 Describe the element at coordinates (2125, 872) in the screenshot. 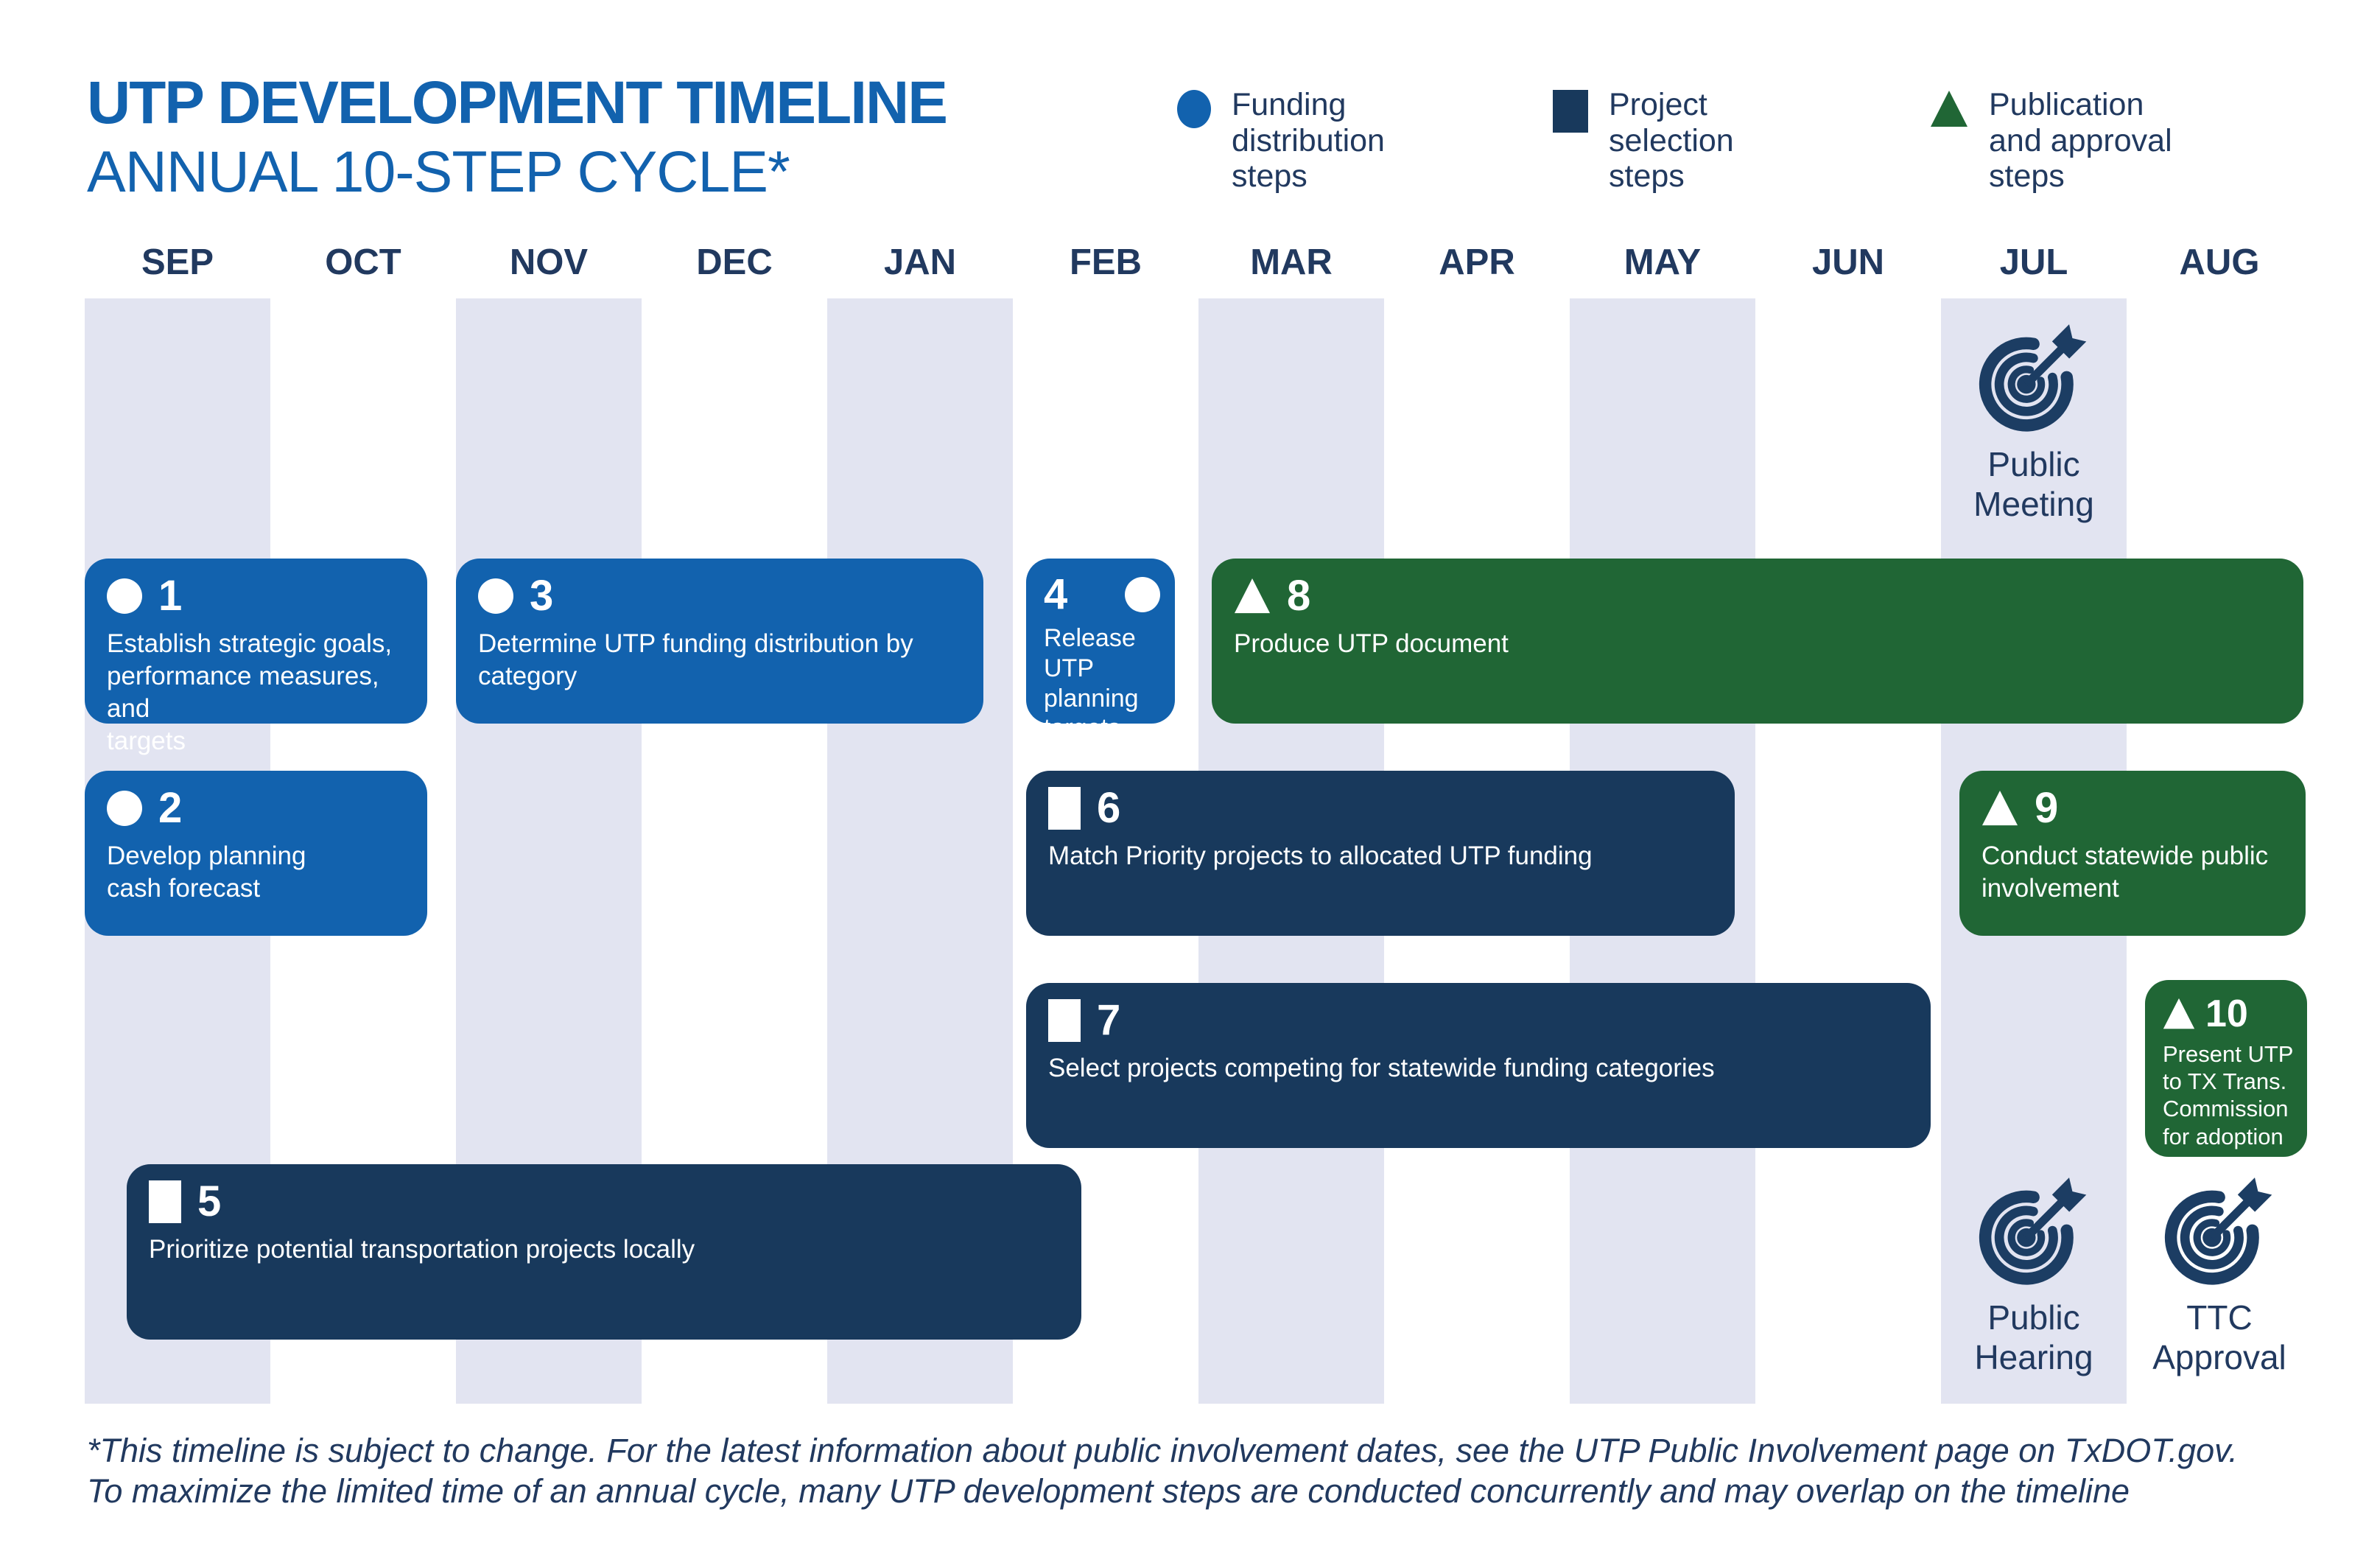

I see `step-text: Conduct statewide public involvement` at that location.